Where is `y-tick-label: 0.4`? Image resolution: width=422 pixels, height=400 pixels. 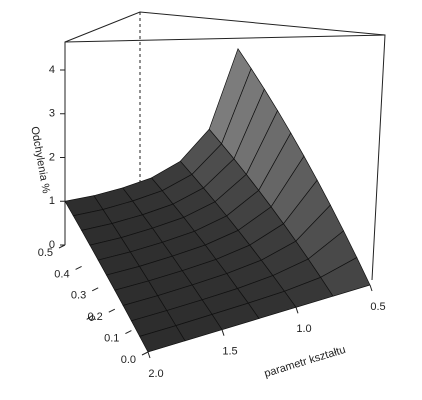
y-tick-label: 0.4 is located at coordinates (61, 274).